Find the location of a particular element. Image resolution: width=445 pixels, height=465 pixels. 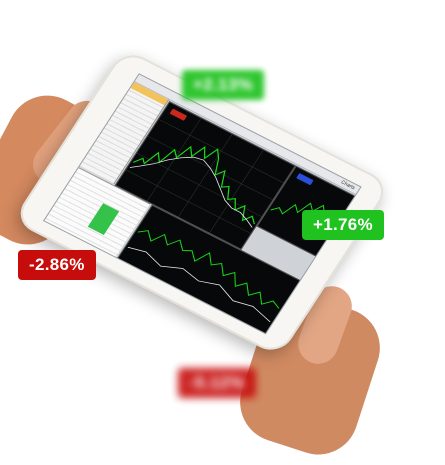

change-badge-down: -2.86% is located at coordinates (57, 265).